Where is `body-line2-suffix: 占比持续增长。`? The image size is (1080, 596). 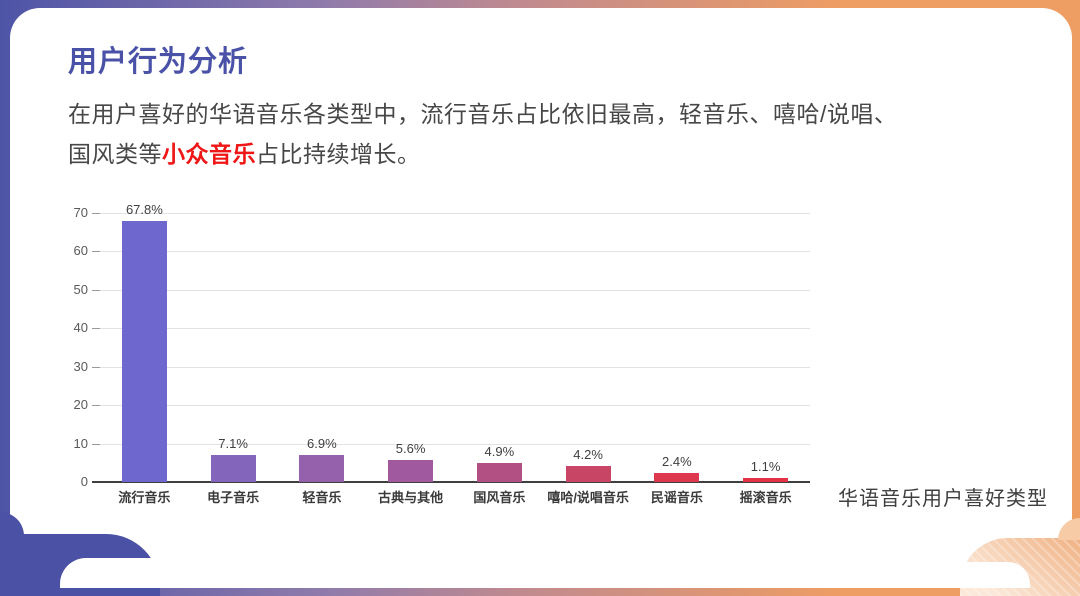 body-line2-suffix: 占比持续增长。 is located at coordinates (338, 154).